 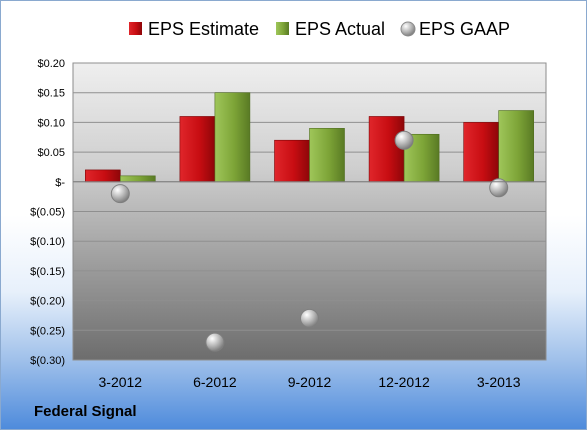 What do you see at coordinates (135, 28) in the screenshot?
I see `legend-swatch-estimate` at bounding box center [135, 28].